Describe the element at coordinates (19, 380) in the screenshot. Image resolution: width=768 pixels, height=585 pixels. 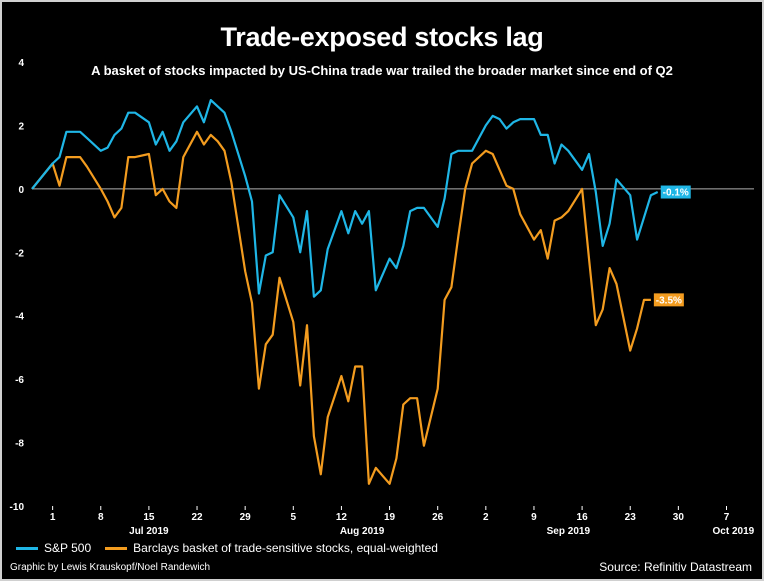
I see `y-tick-label: -6` at that location.